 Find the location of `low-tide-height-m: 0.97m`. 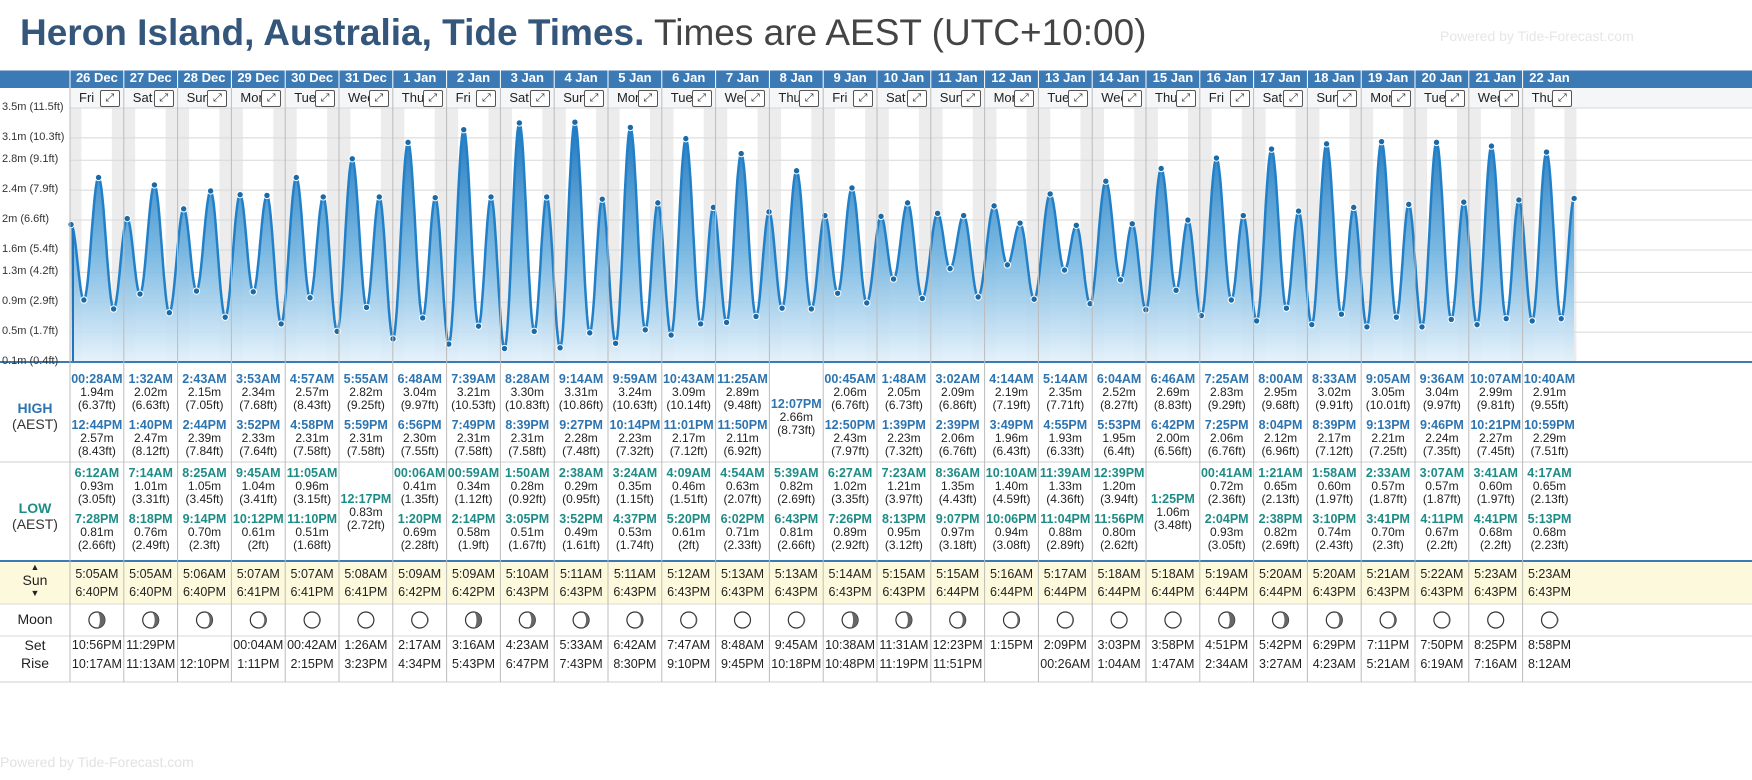

low-tide-height-m: 0.97m is located at coordinates (958, 532).